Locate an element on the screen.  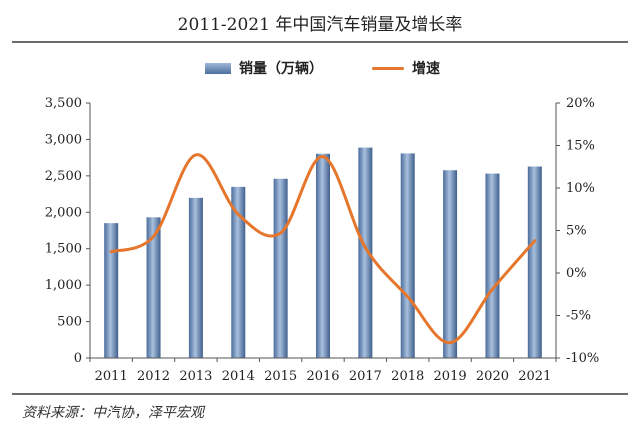
x-tick-label: 2019 is located at coordinates (450, 376).